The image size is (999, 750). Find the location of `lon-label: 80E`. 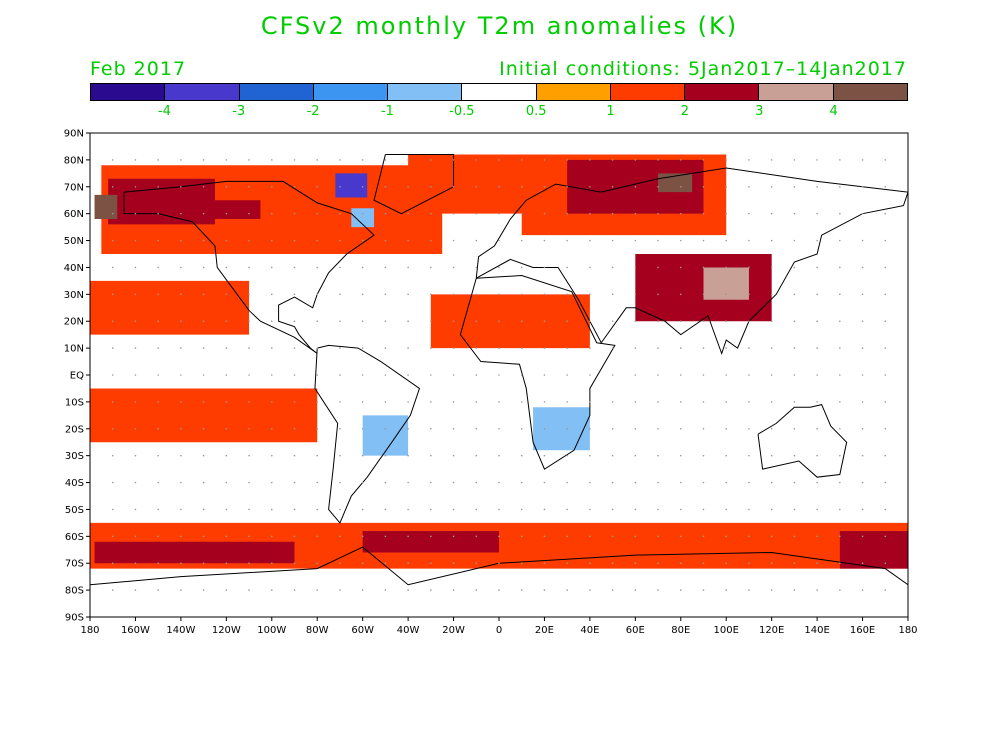

lon-label: 80E is located at coordinates (680, 630).